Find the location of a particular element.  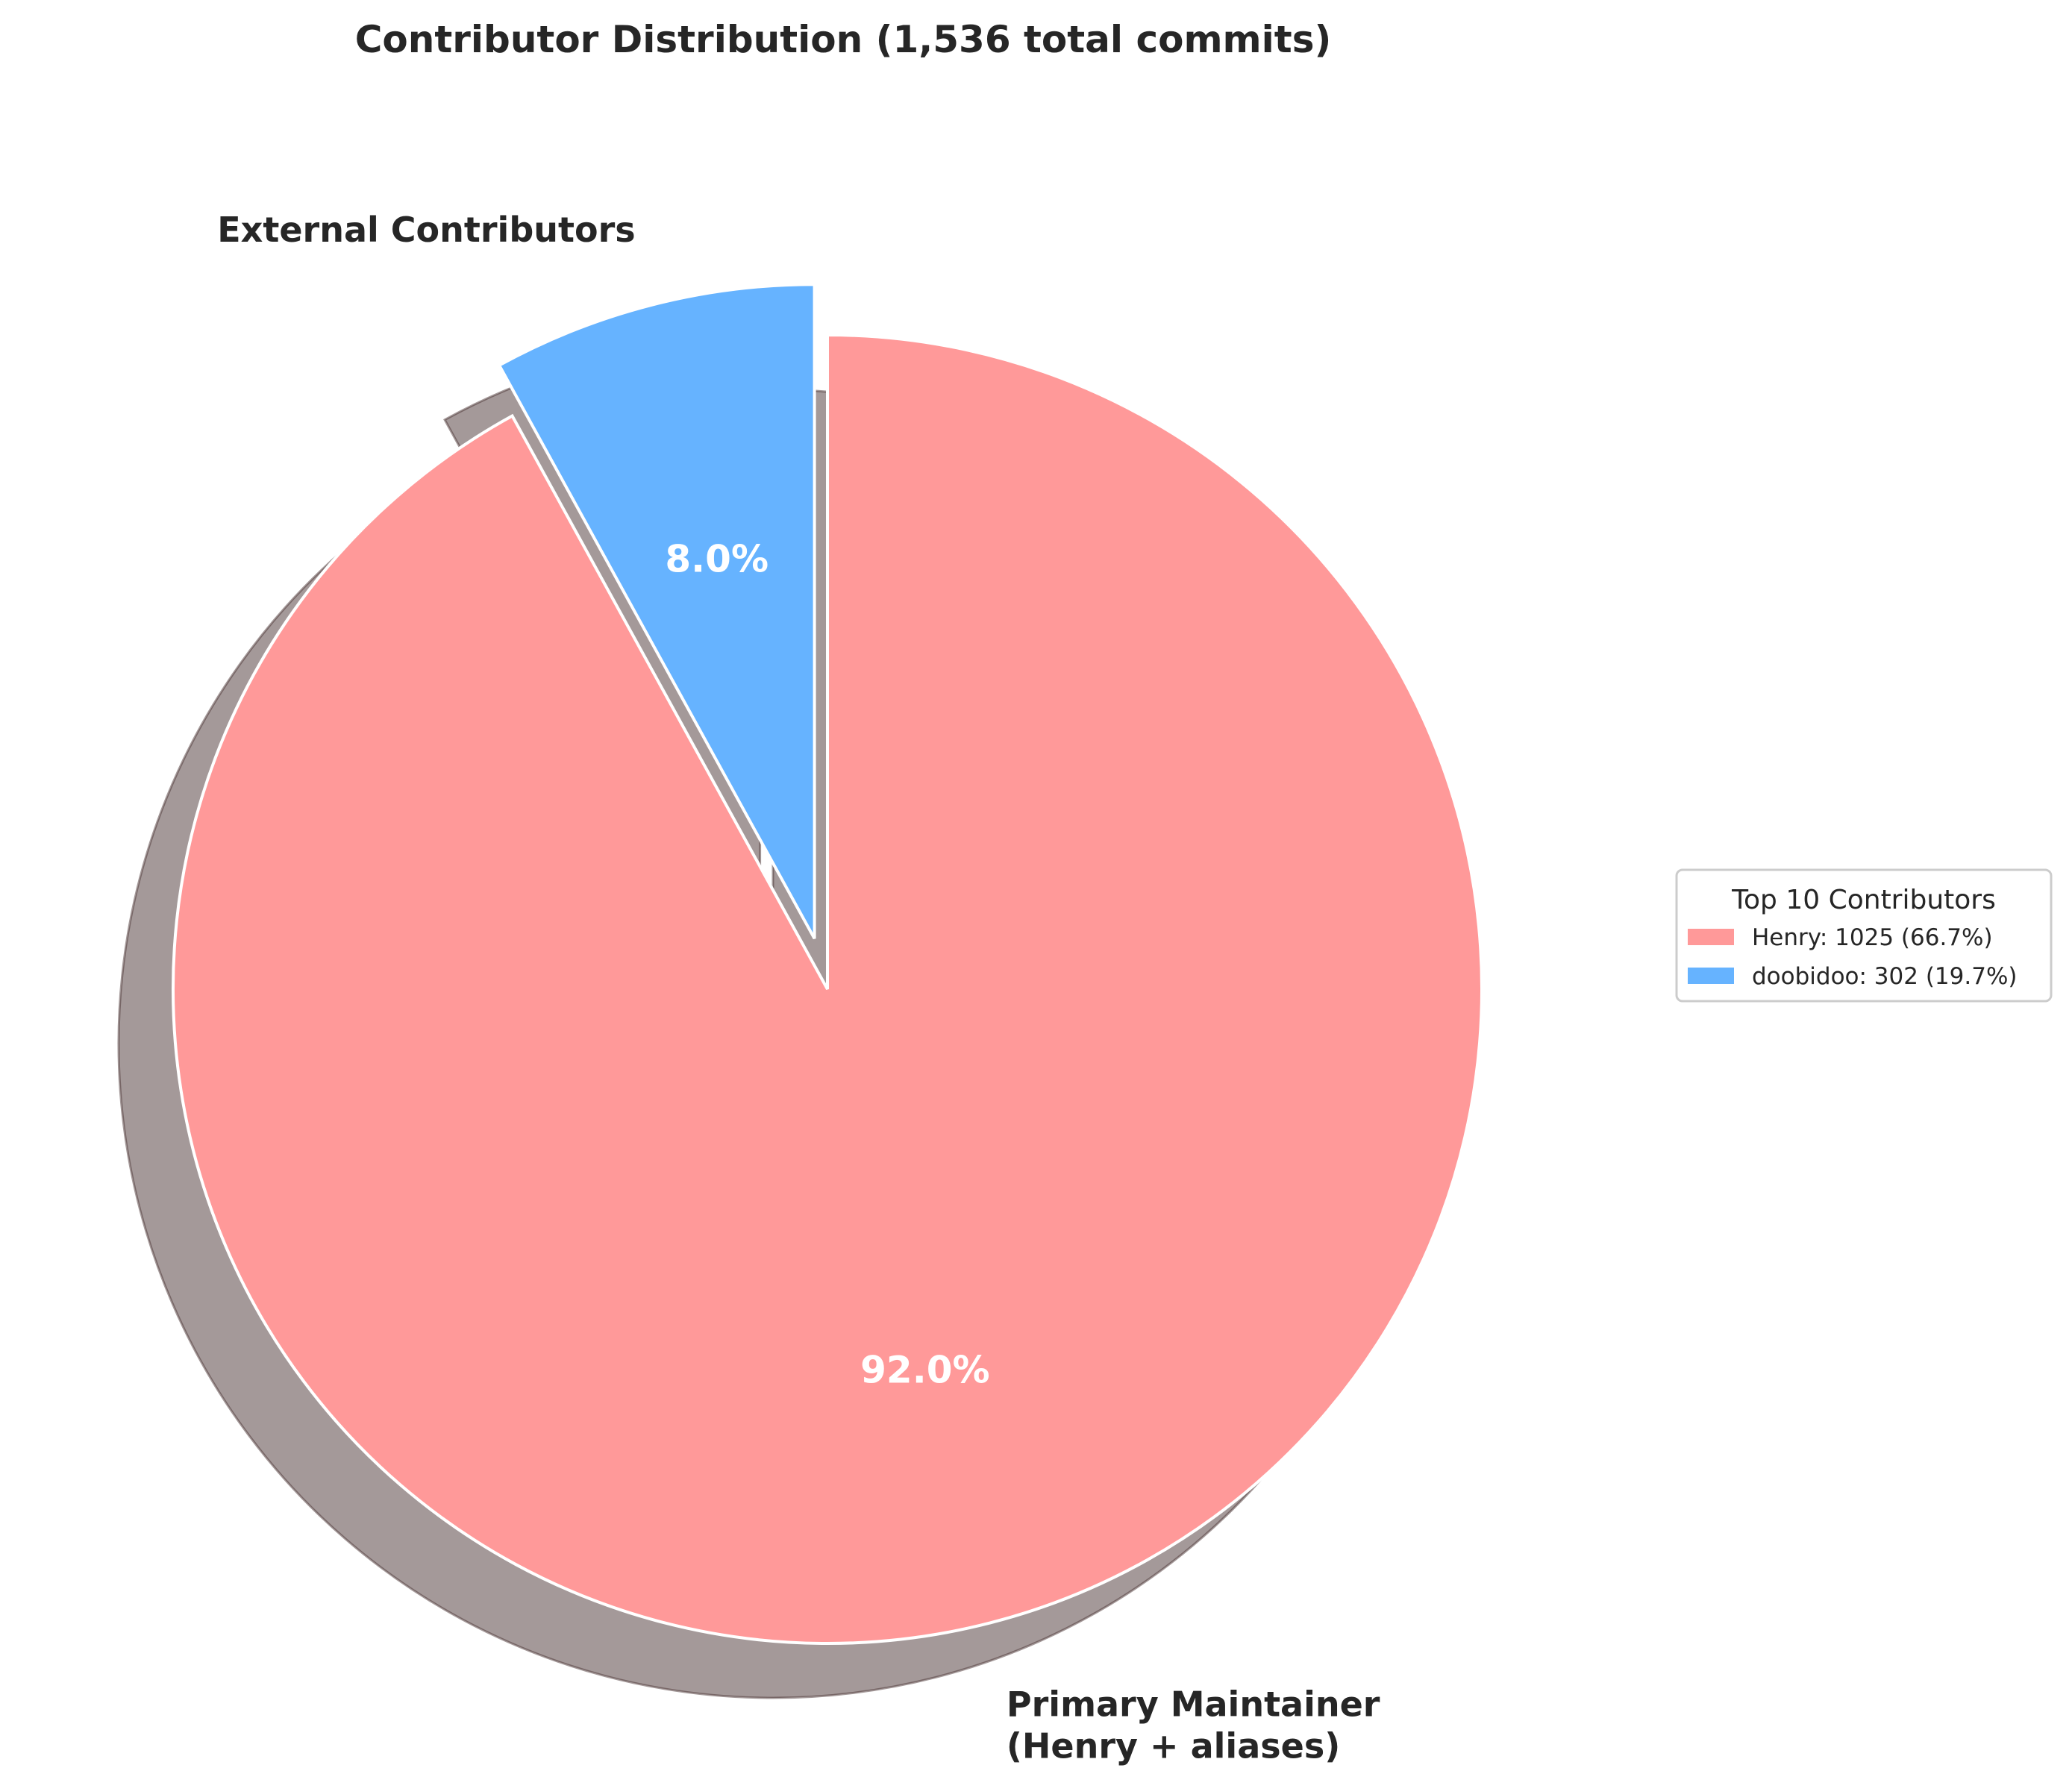

slice-external-contributors is located at coordinates (656, 611).